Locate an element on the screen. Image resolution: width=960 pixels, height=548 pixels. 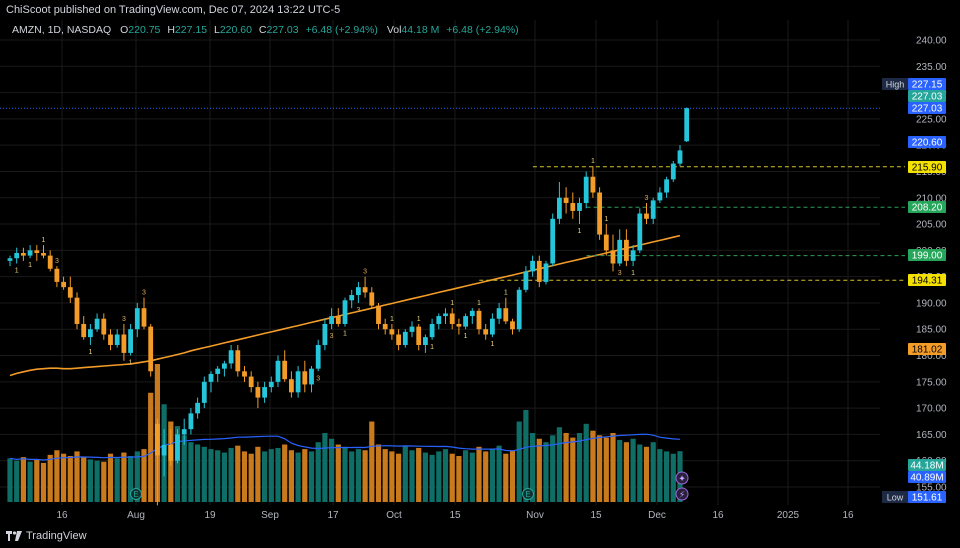
candle-annotation: 3 is located at coordinates (647, 198).